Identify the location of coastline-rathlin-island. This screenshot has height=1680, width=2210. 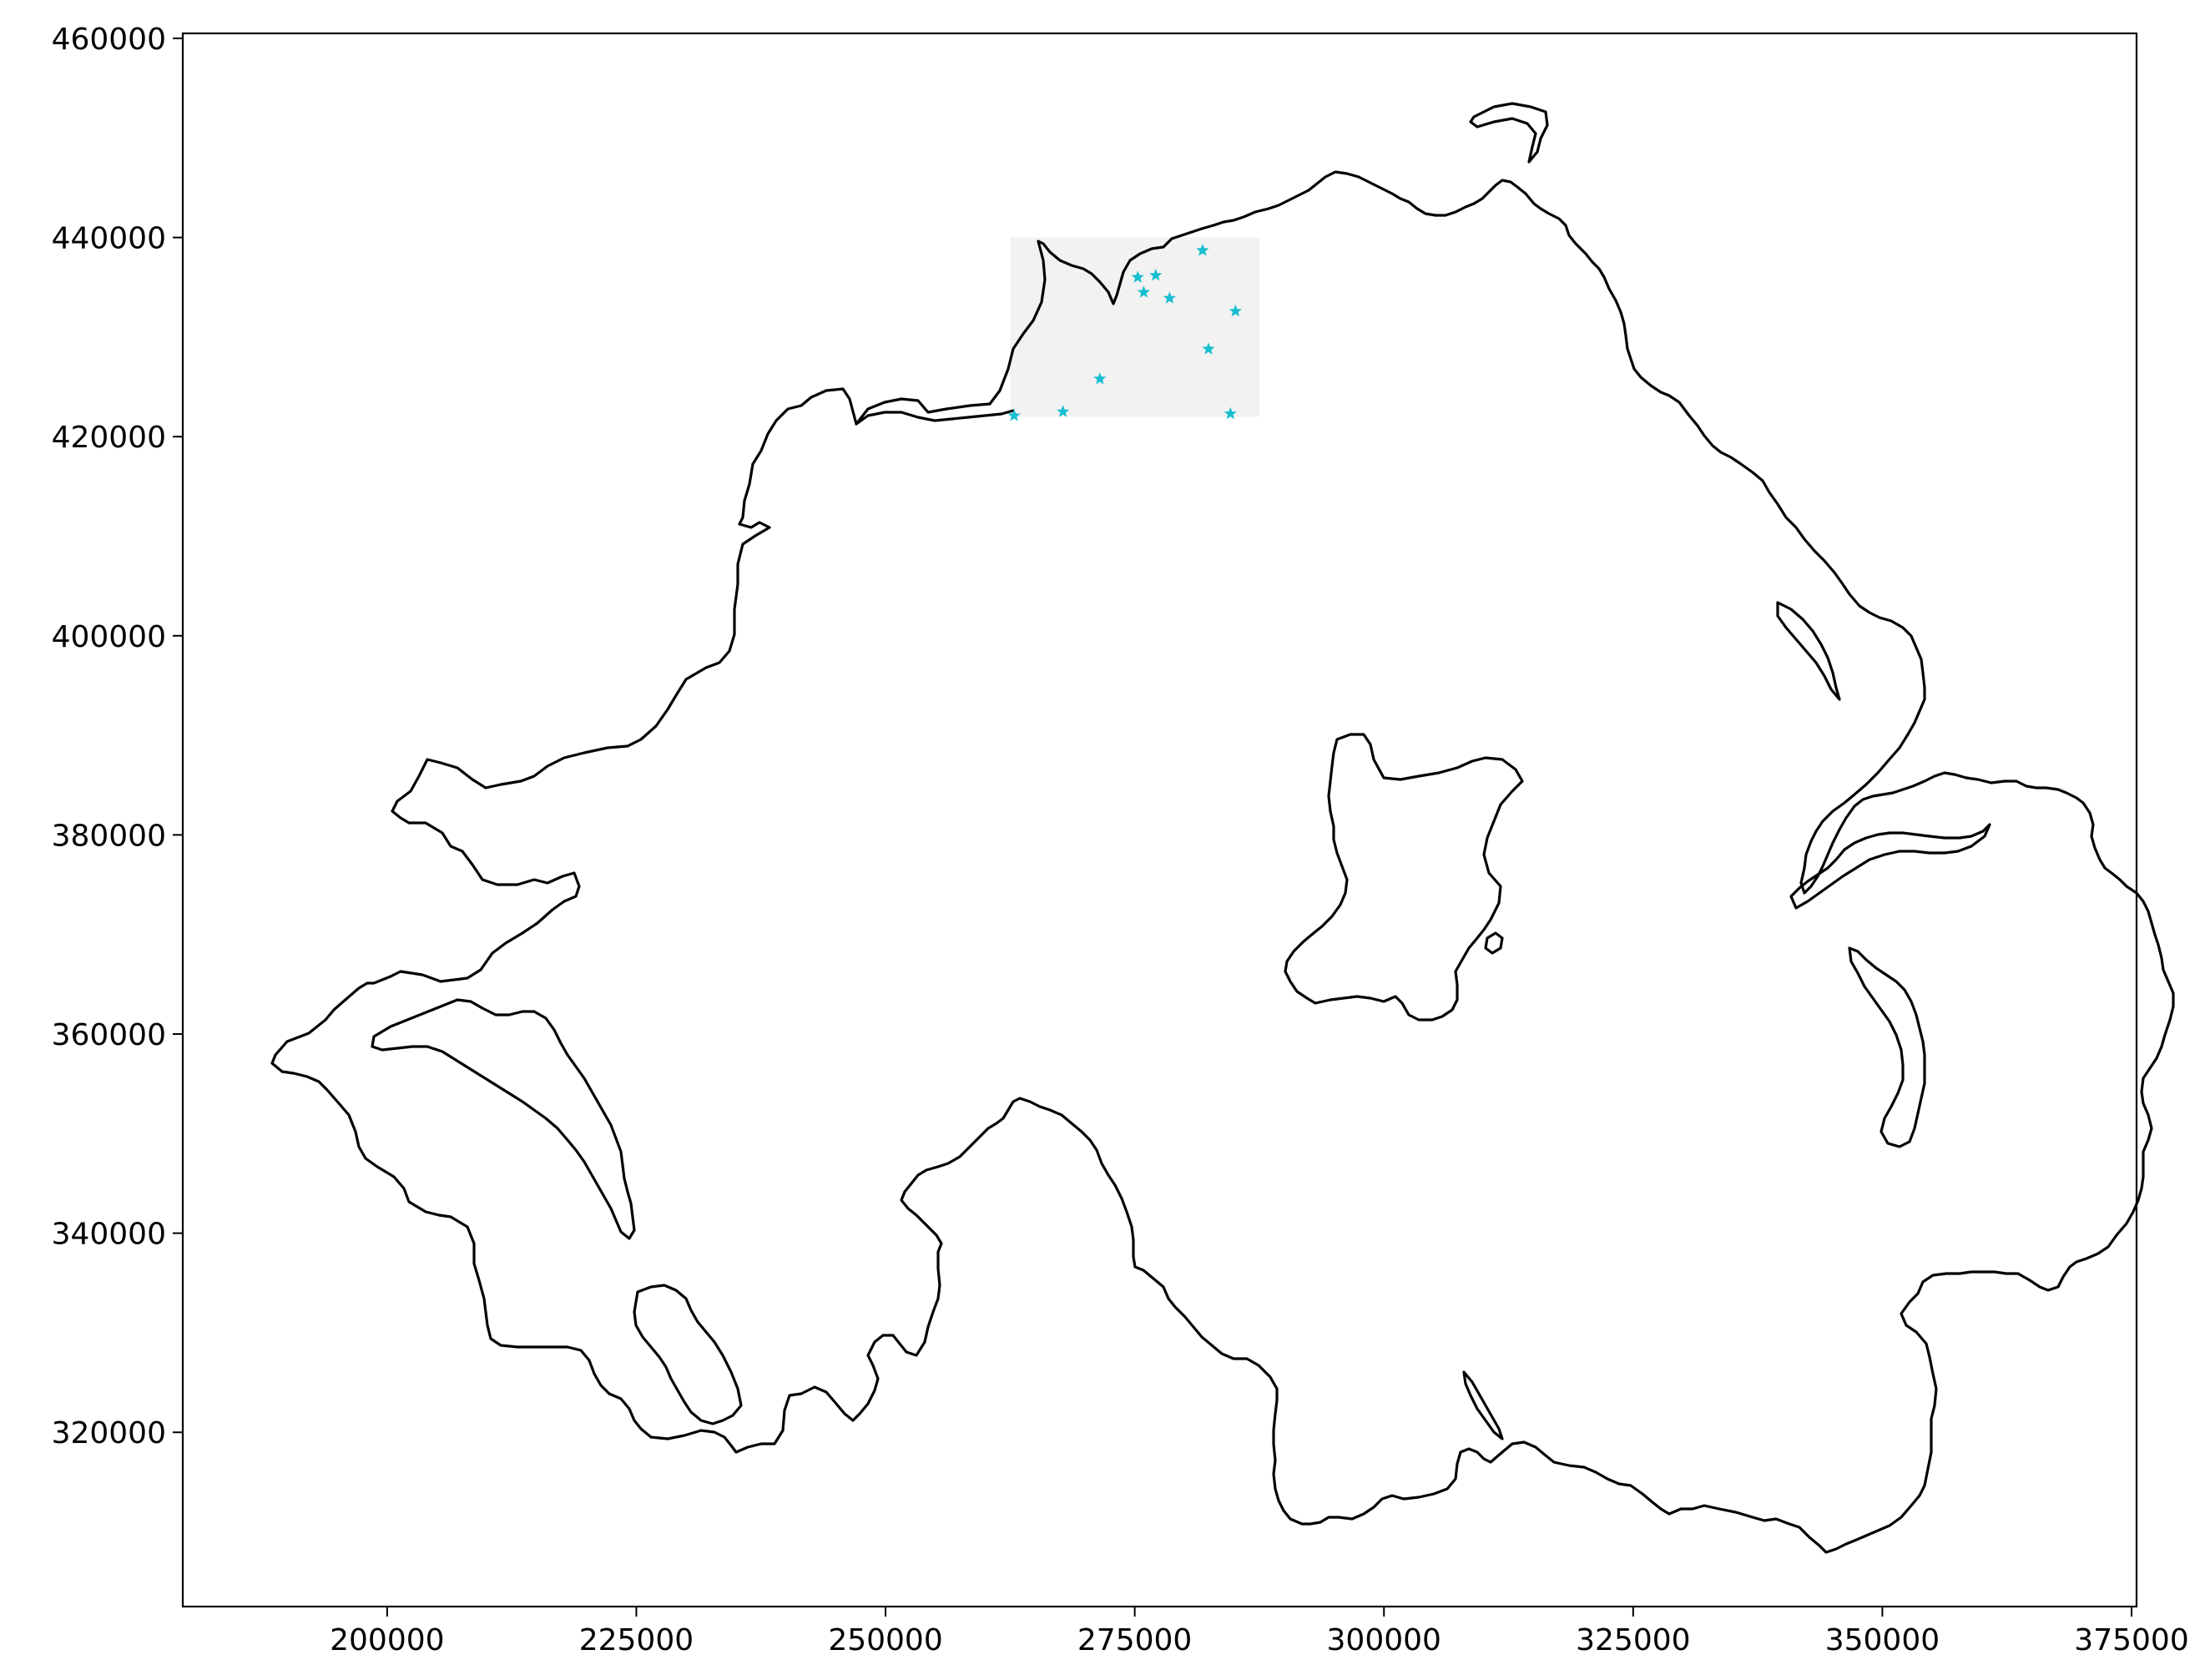
(1509, 133).